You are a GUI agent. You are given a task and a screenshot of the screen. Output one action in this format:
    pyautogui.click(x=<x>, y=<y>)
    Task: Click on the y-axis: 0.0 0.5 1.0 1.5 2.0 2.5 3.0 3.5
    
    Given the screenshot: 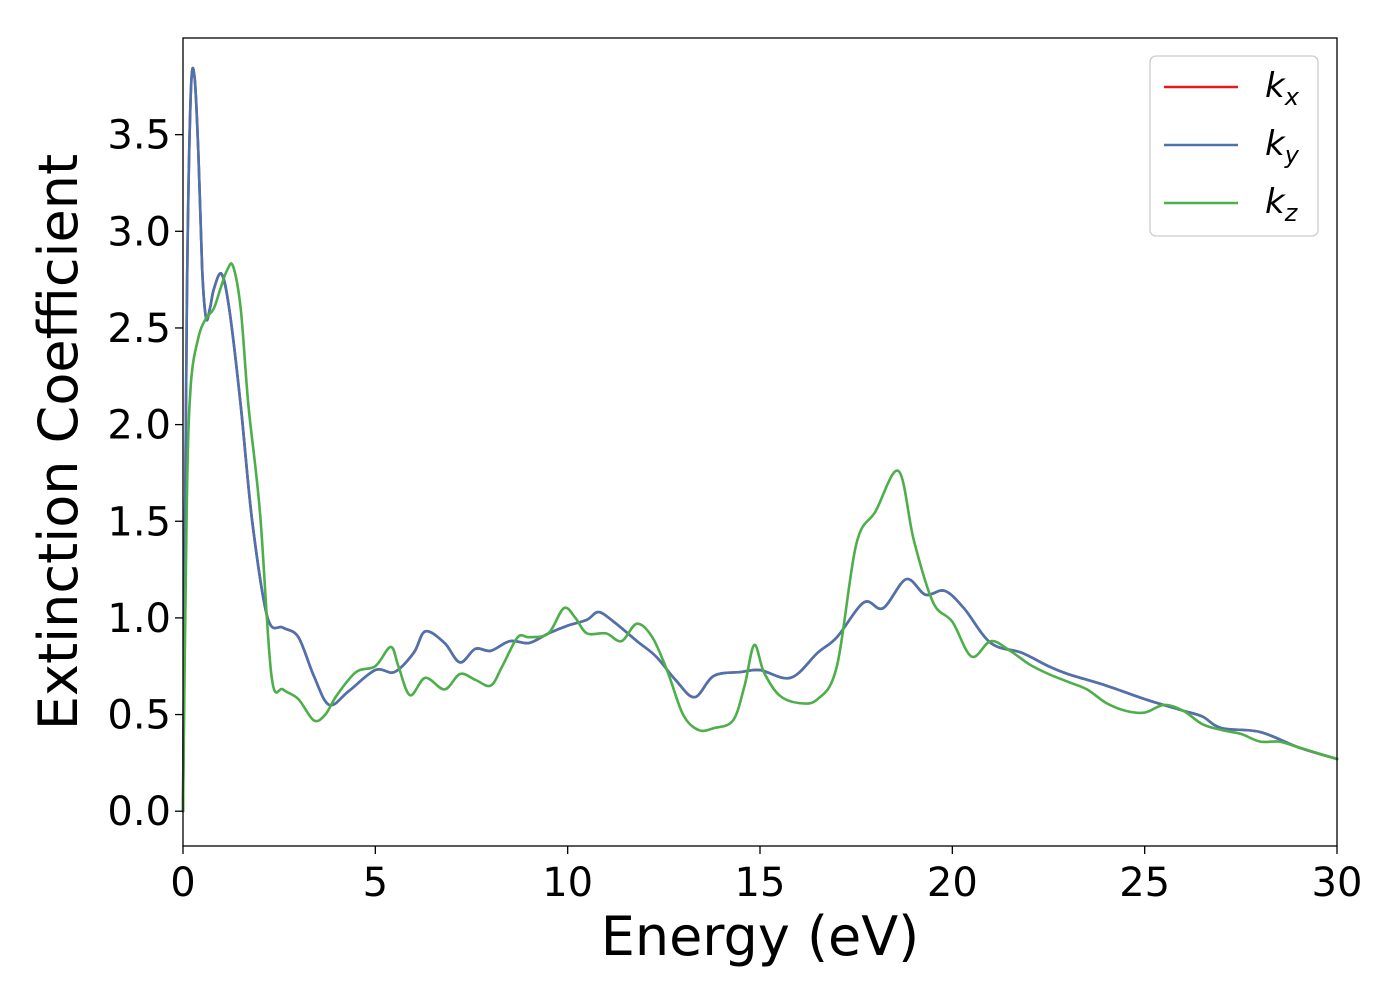 What is the action you would take?
    pyautogui.click(x=145, y=474)
    